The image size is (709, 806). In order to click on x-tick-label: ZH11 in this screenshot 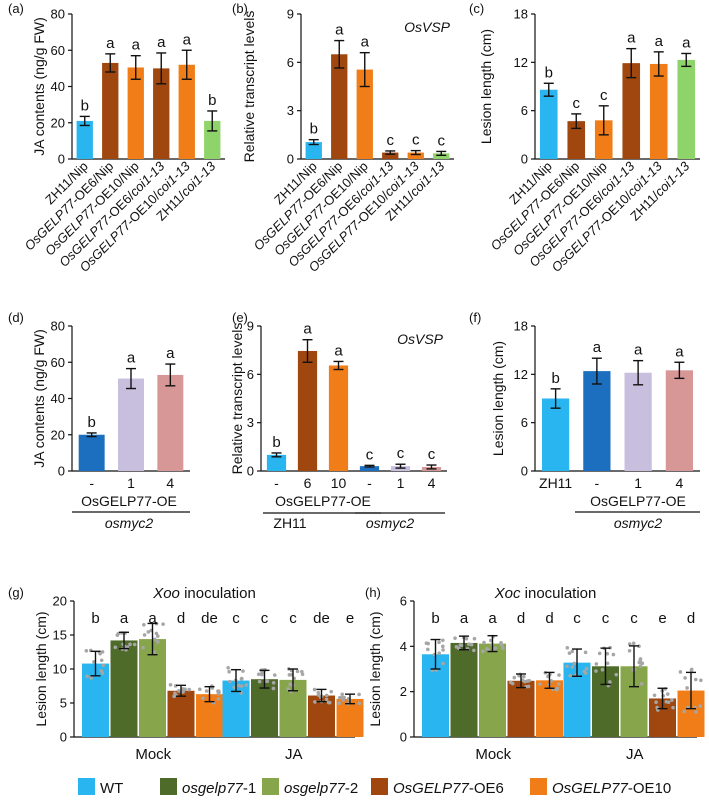, I will do `click(555, 483)`.